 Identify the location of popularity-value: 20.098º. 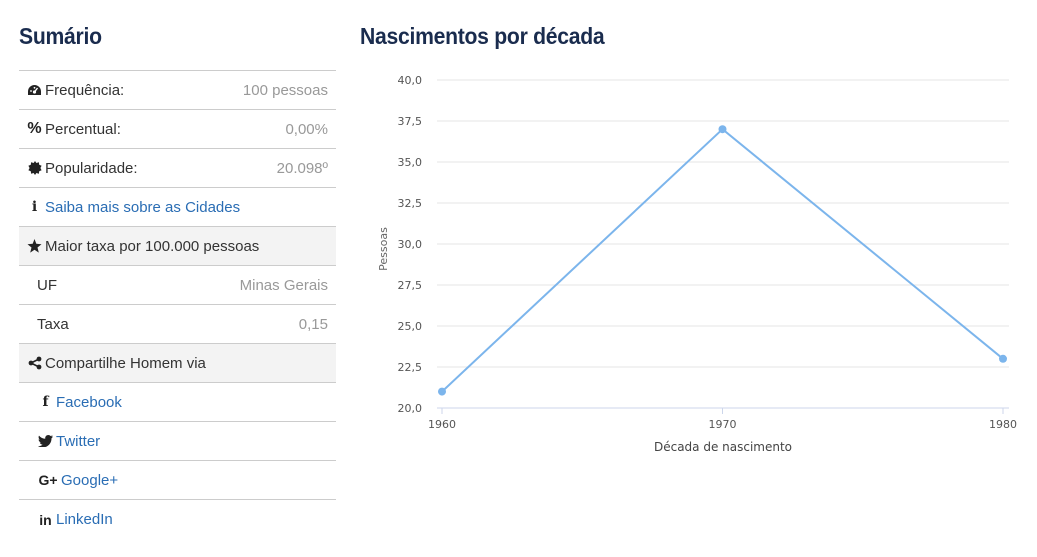
(302, 168).